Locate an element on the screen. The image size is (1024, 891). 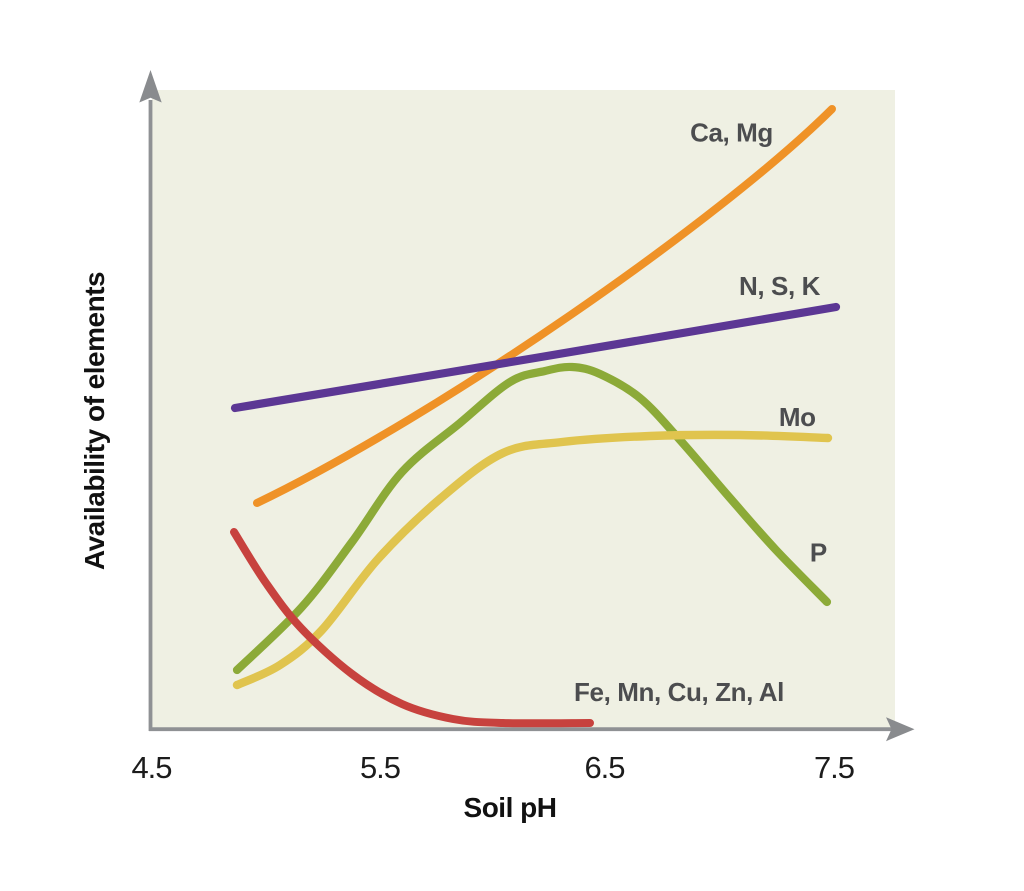
svg-text: 7.5 is located at coordinates (834, 767).